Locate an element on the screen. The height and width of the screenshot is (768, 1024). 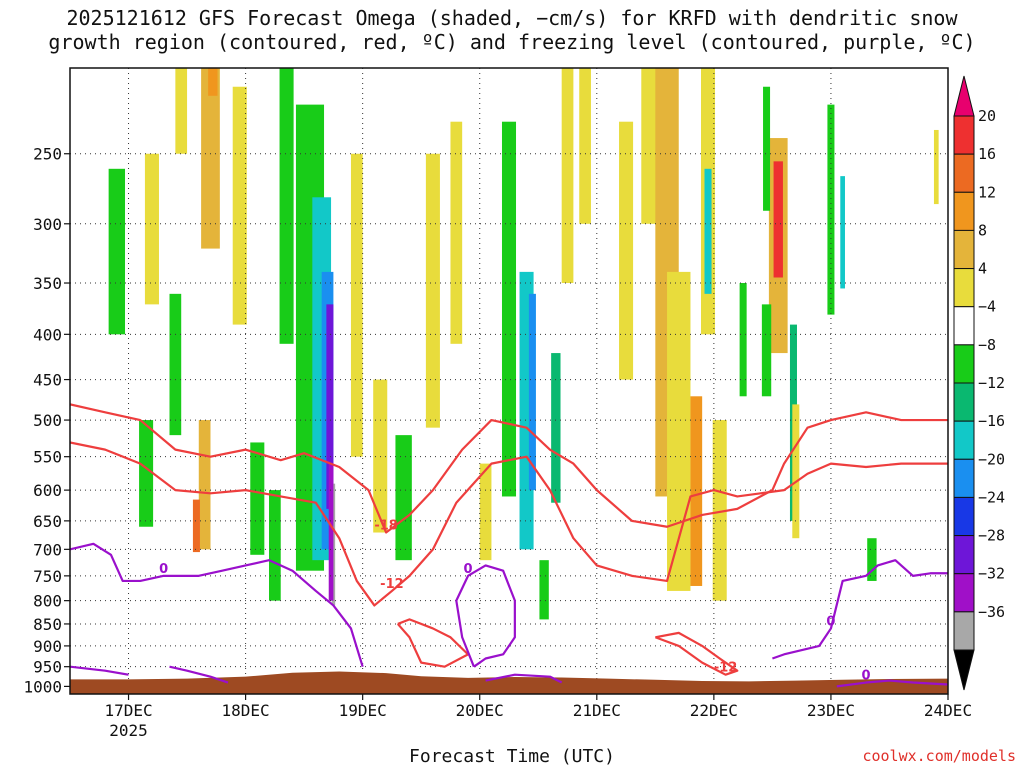
x-tick-label-23DEC: 23DEC is located at coordinates (831, 710).